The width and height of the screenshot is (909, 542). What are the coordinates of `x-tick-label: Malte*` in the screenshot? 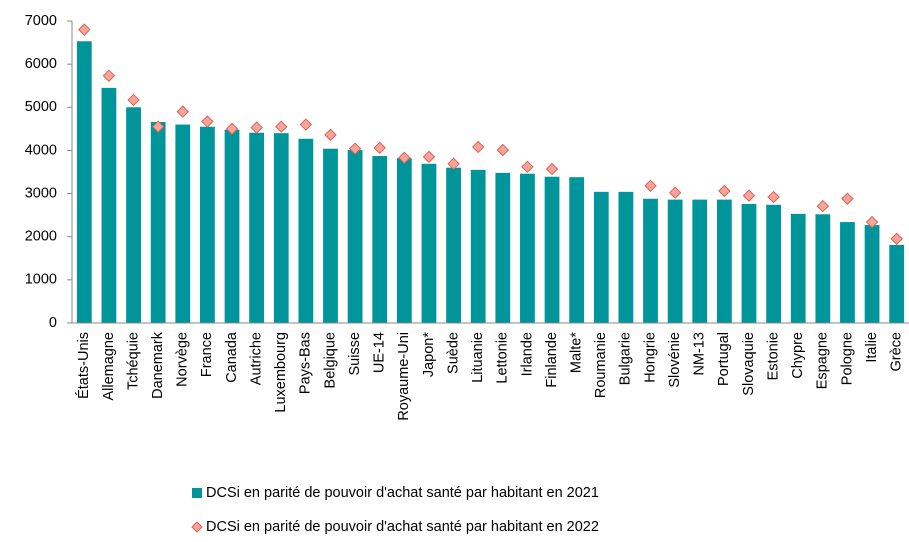 It's located at (576, 352).